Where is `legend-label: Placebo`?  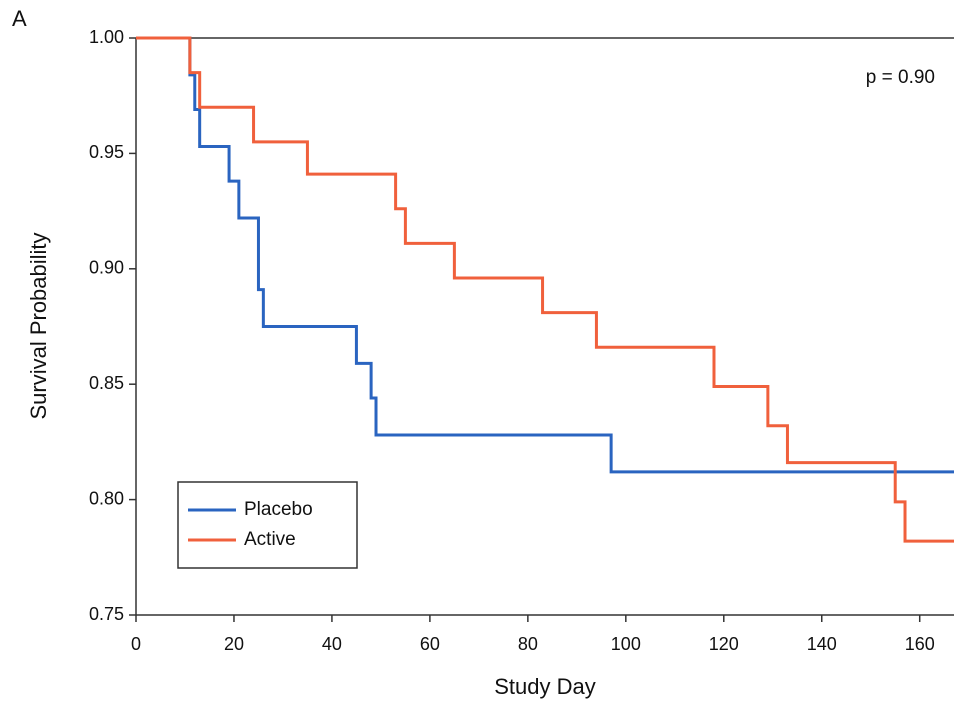 legend-label: Placebo is located at coordinates (278, 509).